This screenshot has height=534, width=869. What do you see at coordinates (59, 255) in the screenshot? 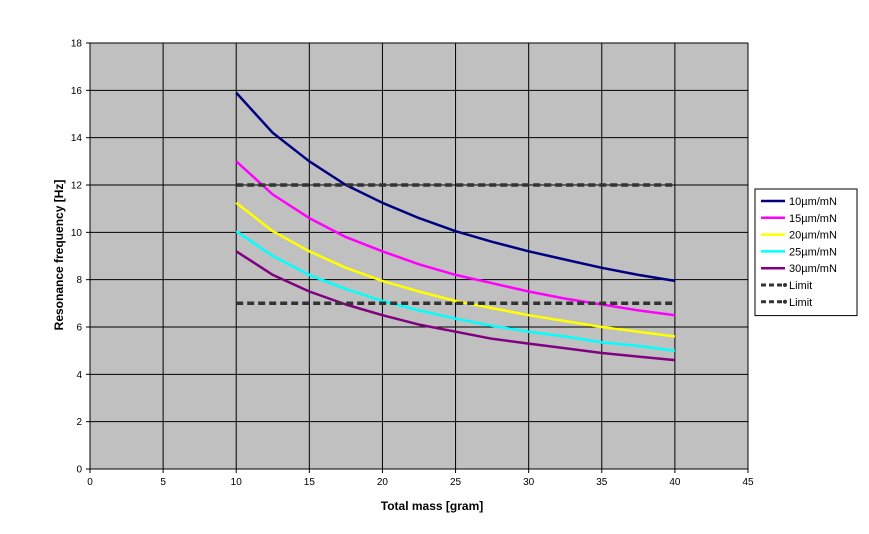
I see `y-axis-label: Resonance frequency [Hz]` at bounding box center [59, 255].